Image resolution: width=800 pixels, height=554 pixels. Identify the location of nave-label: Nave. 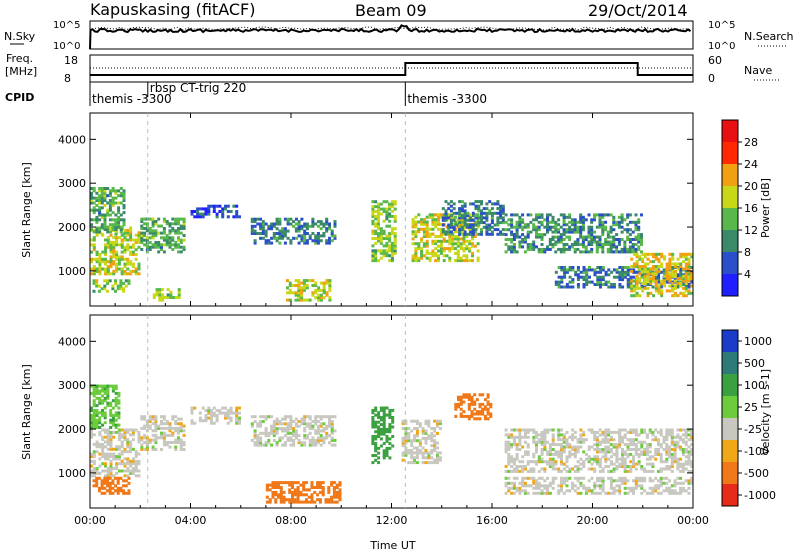
(758, 70).